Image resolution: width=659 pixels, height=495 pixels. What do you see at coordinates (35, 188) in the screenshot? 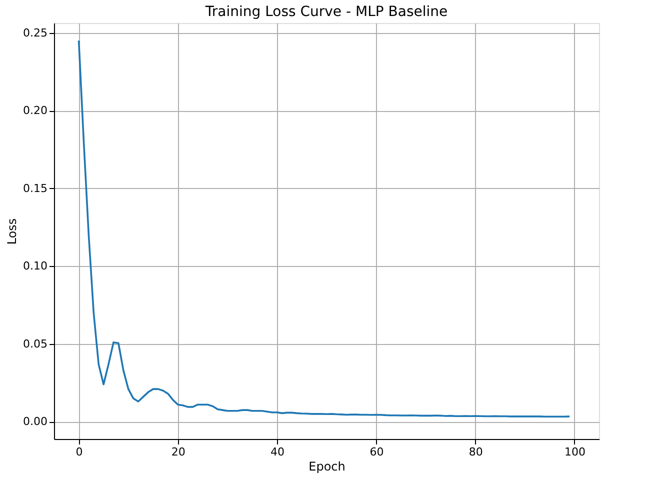
I see `y-tick-label: 0.15` at bounding box center [35, 188].